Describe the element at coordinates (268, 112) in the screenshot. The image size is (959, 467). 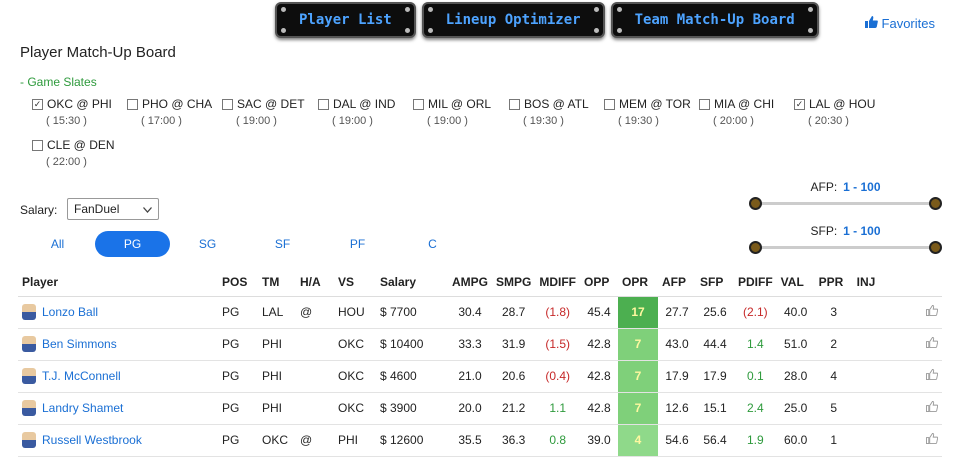
I see `game-slate-item: SAC @ DET ( 19:00 )` at that location.